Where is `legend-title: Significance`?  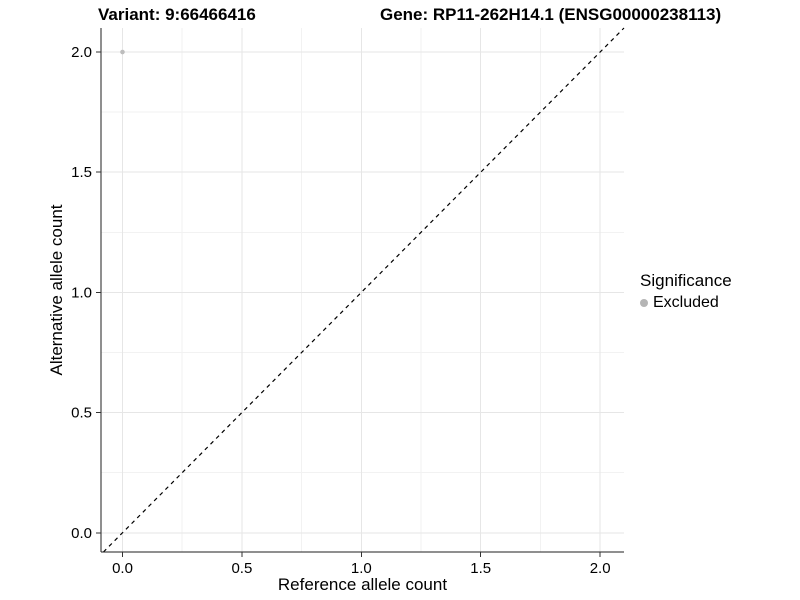
legend-title: Significance is located at coordinates (686, 280).